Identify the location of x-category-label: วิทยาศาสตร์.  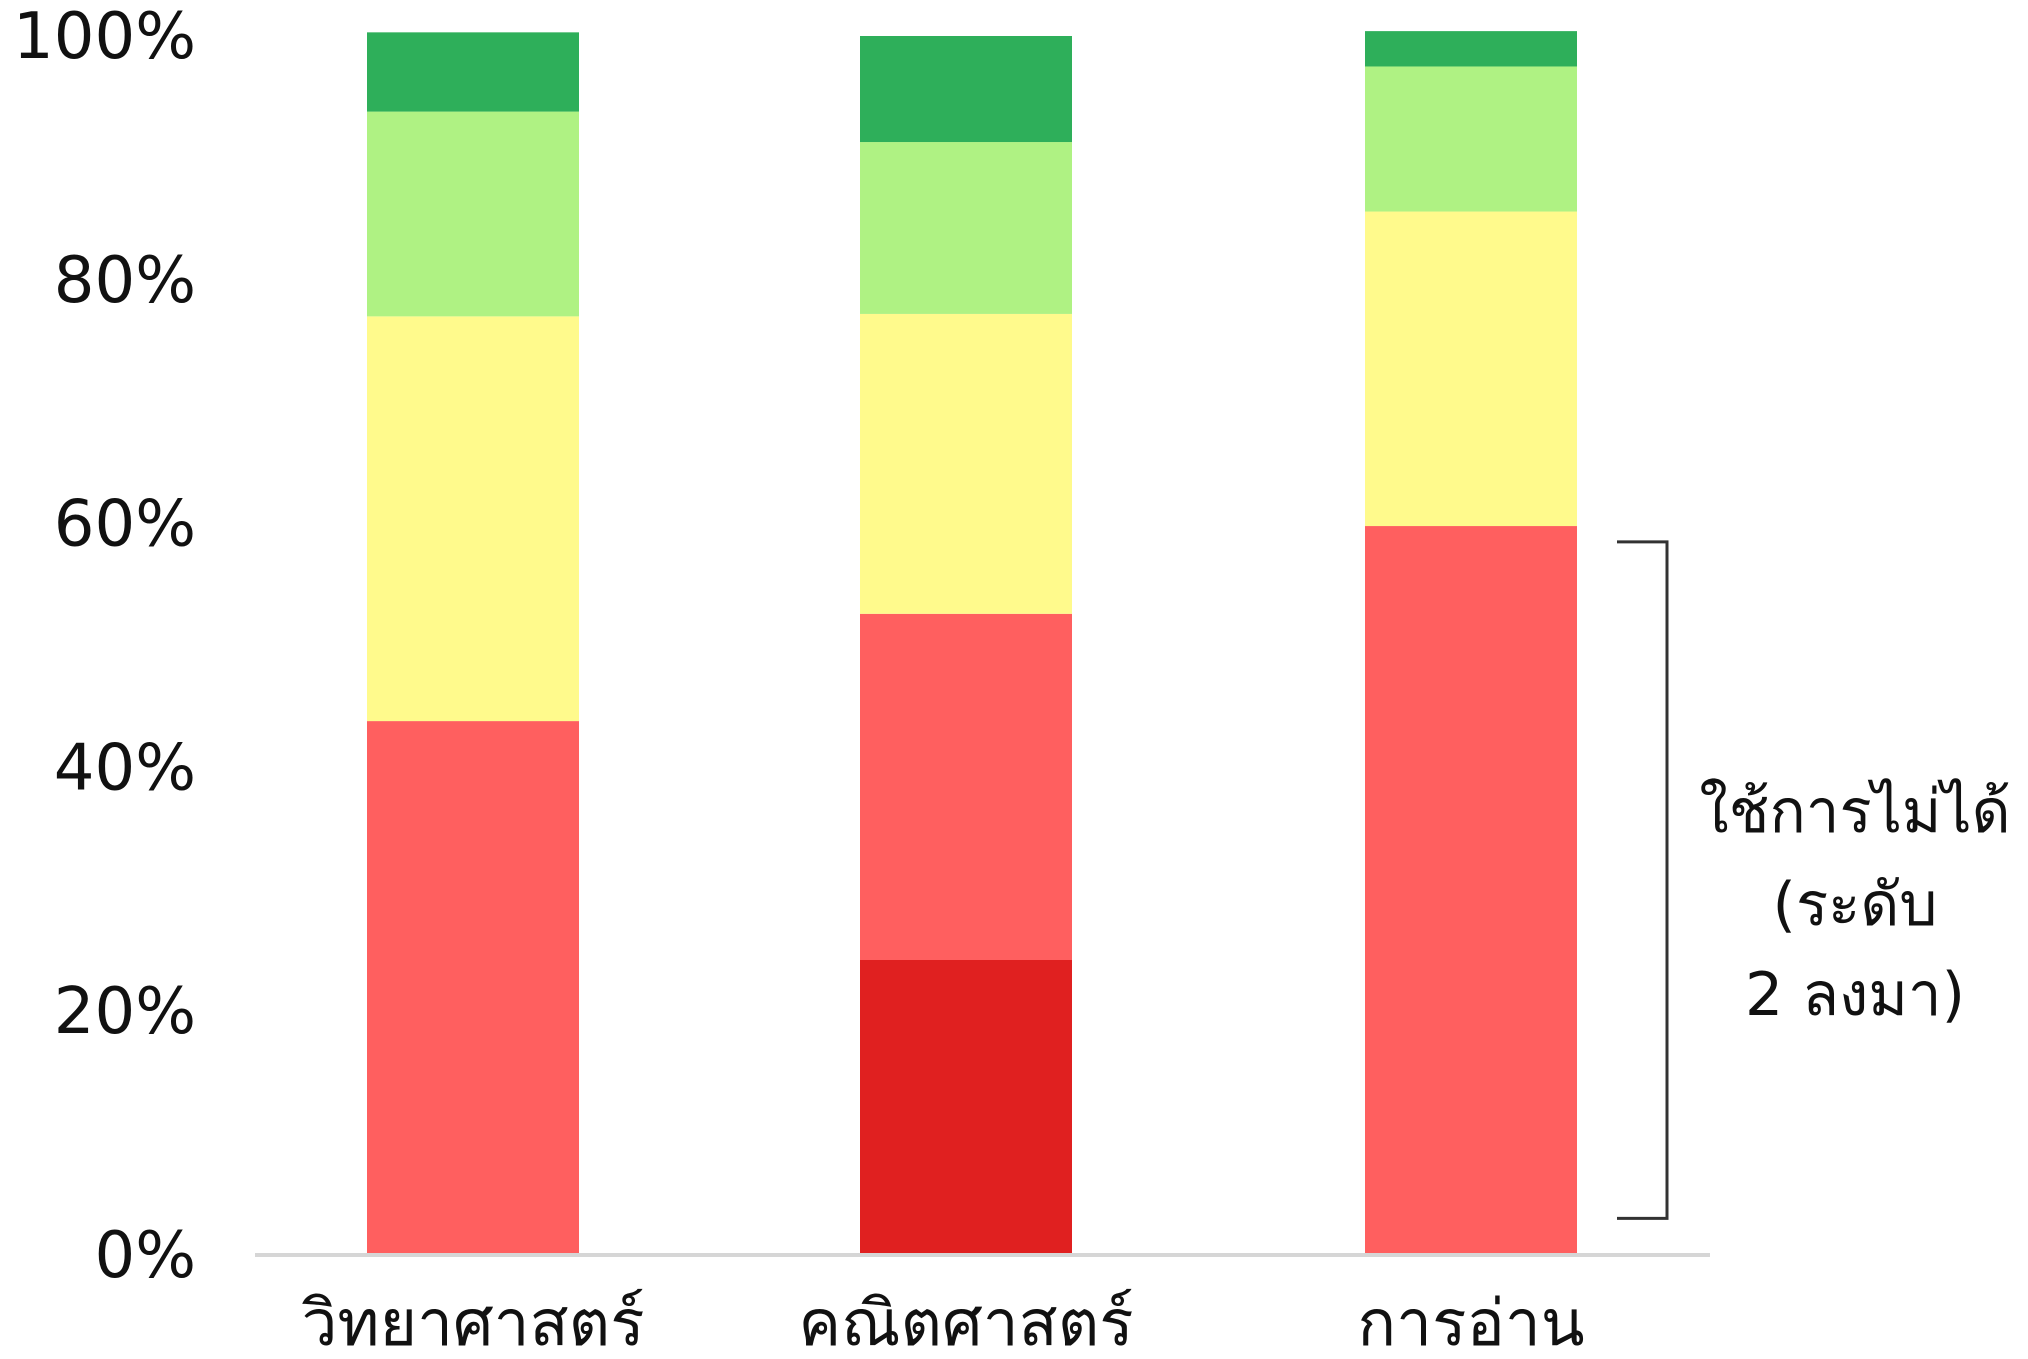
(472, 1323).